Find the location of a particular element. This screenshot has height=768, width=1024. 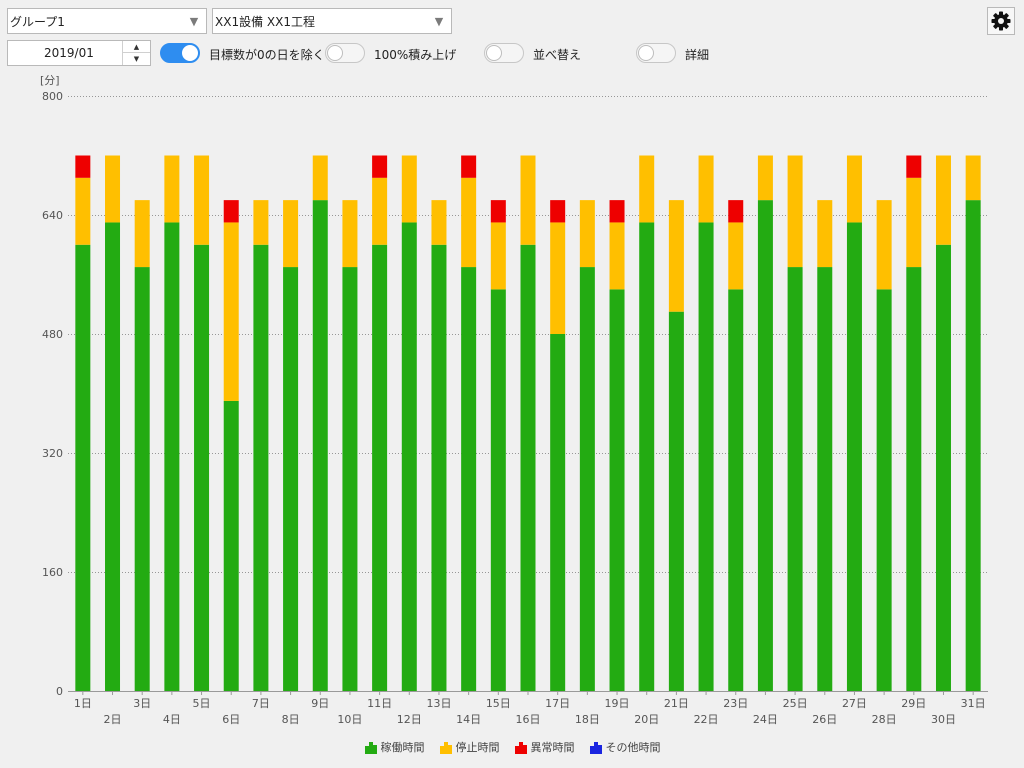

x-tick-label: 10日 is located at coordinates (349, 719).